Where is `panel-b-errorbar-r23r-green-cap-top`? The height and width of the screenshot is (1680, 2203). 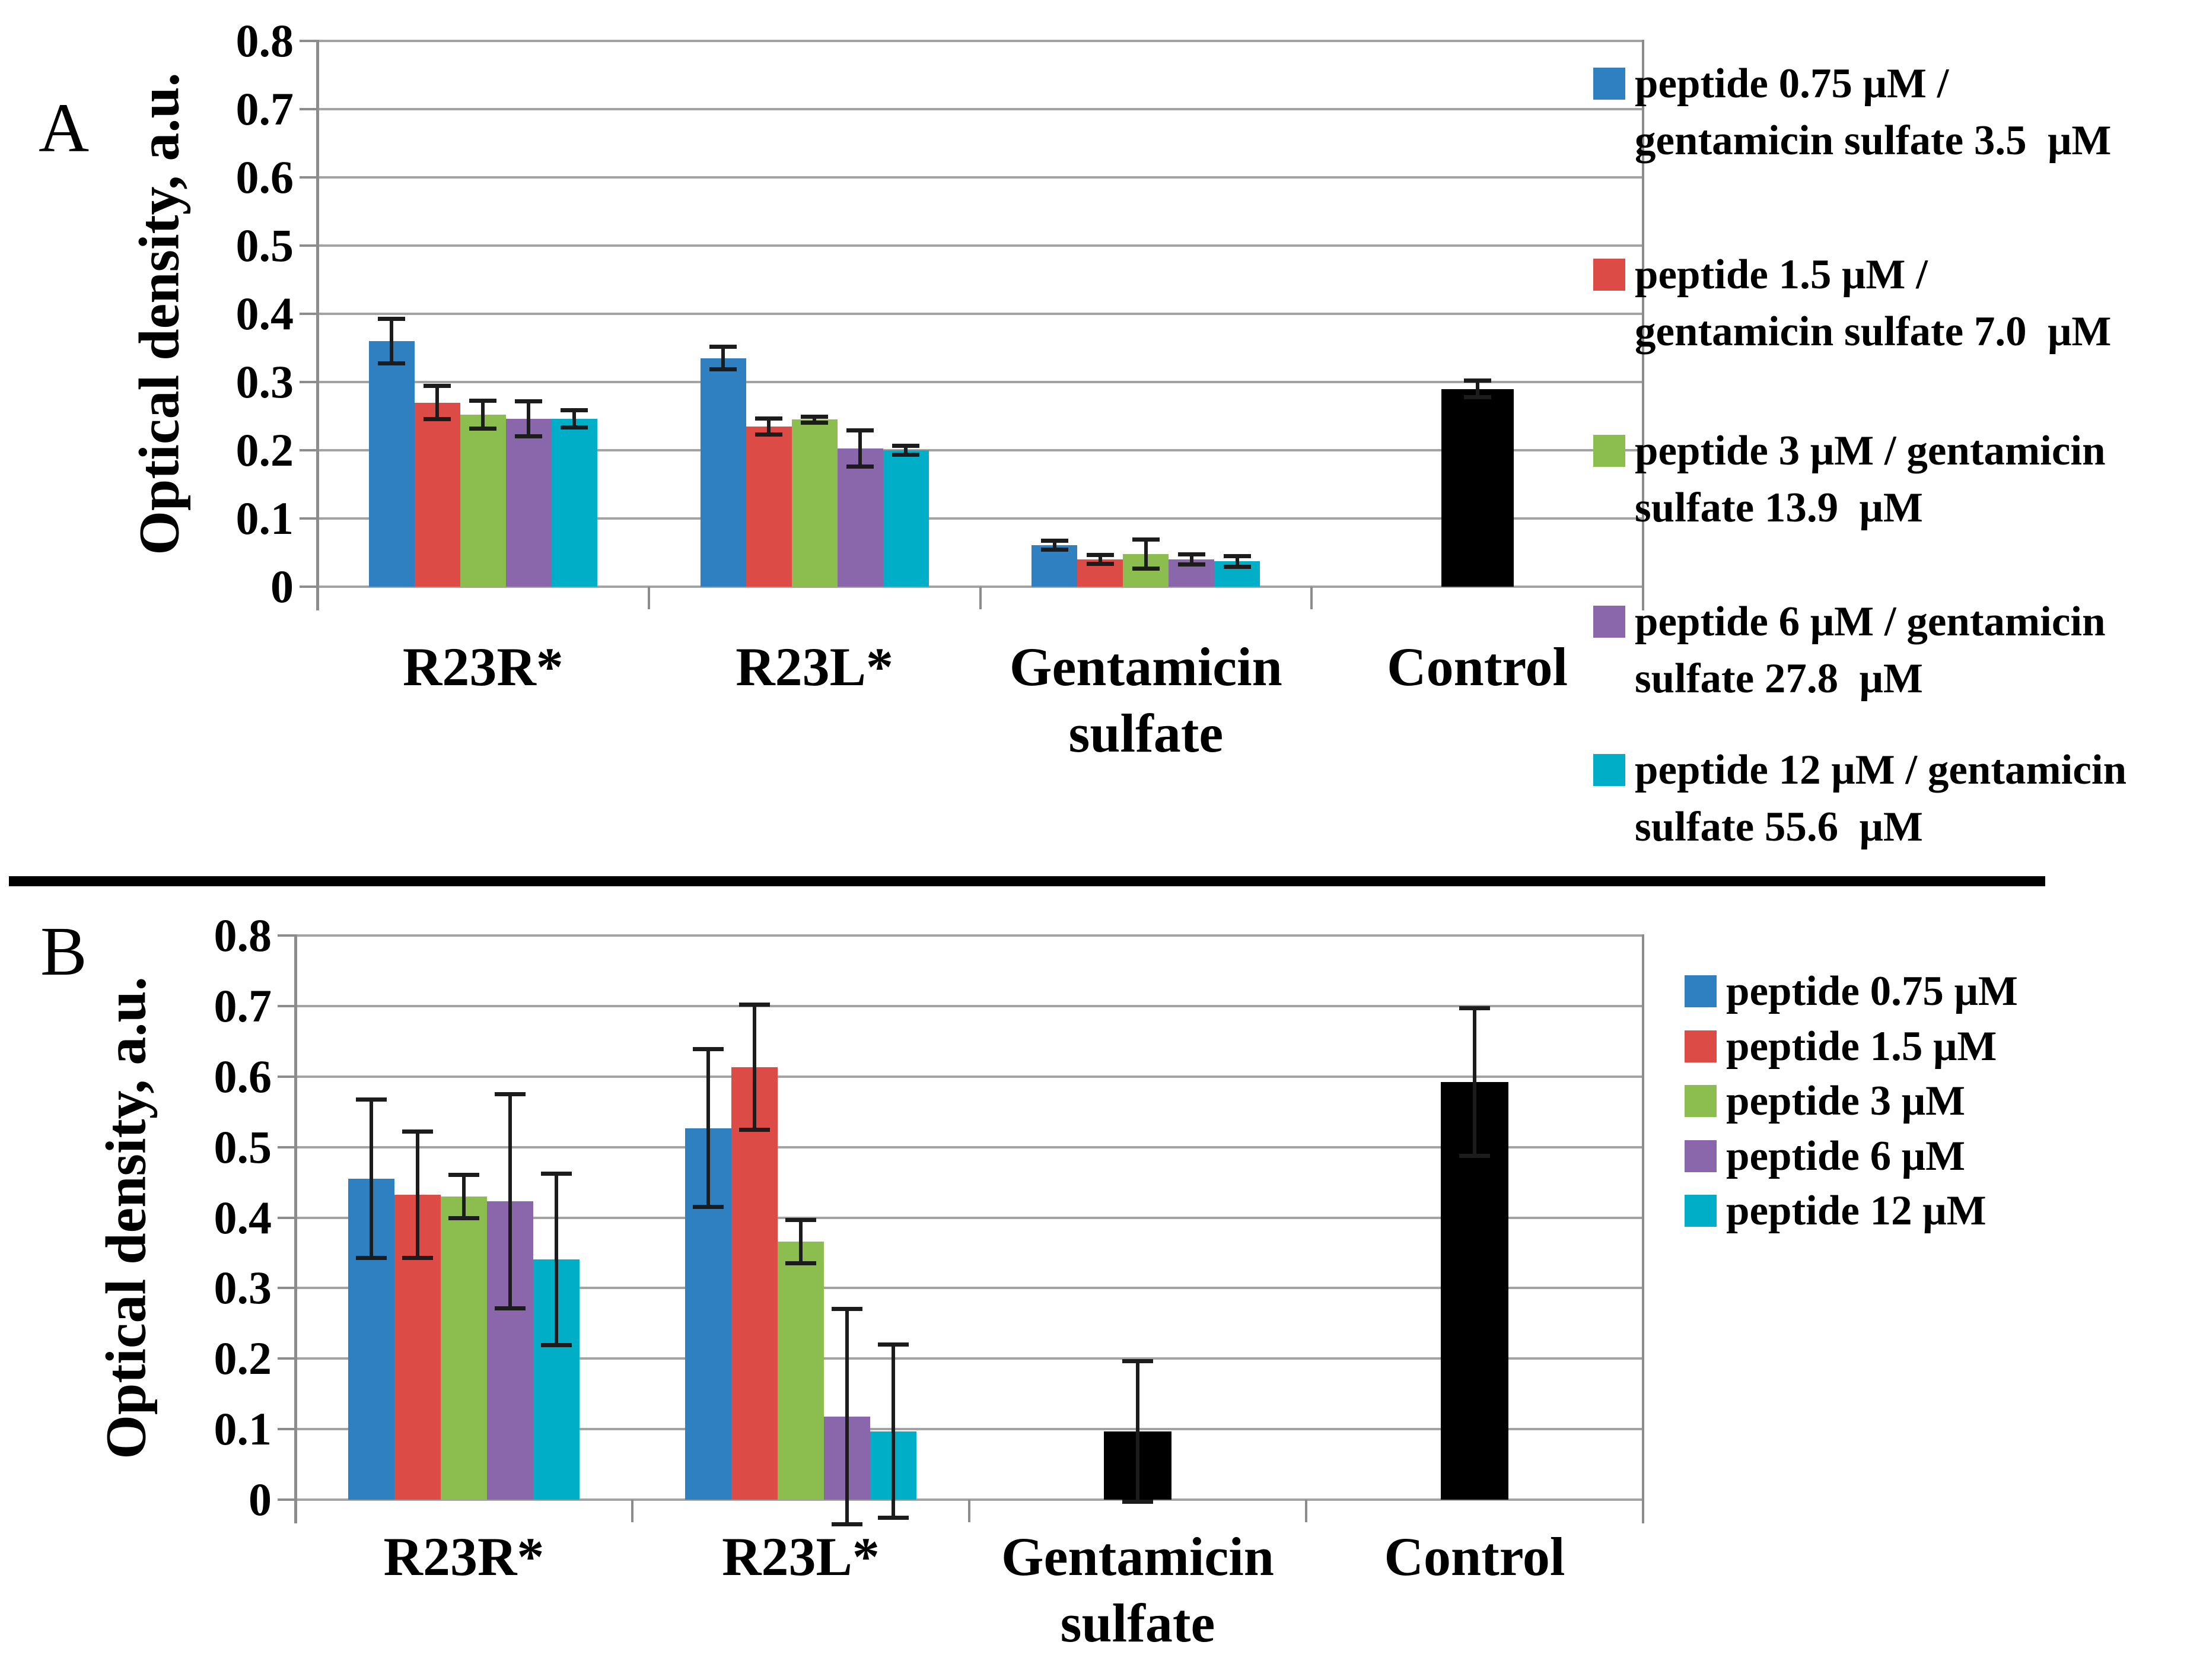
panel-b-errorbar-r23r-green-cap-top is located at coordinates (464, 1174).